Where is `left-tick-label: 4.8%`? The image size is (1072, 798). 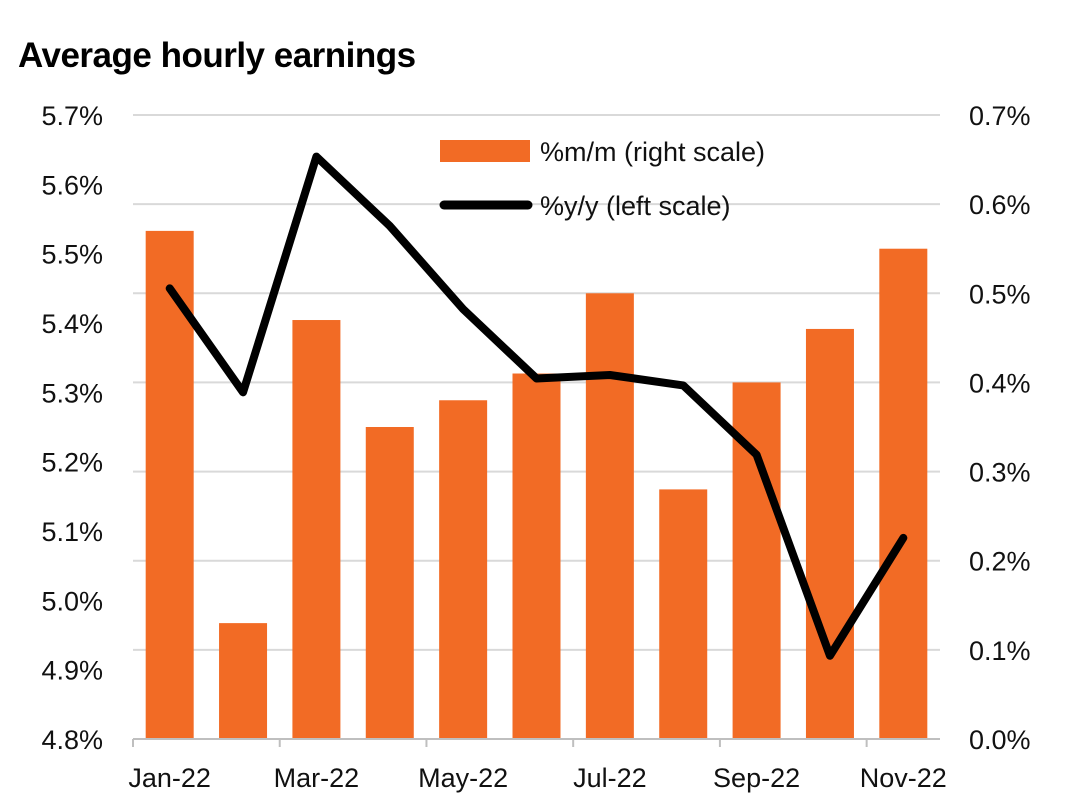 left-tick-label: 4.8% is located at coordinates (72, 740).